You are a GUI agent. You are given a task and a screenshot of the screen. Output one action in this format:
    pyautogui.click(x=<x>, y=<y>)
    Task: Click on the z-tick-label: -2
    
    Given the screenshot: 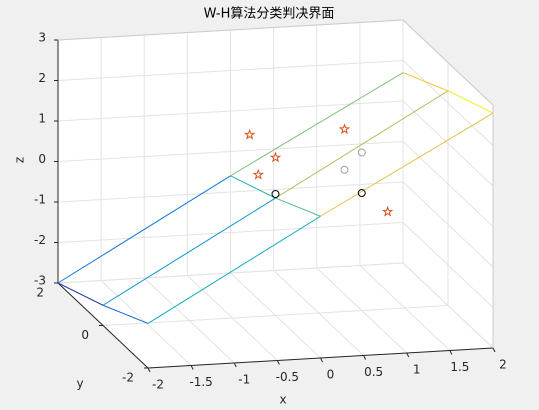 What is the action you would take?
    pyautogui.click(x=40, y=240)
    